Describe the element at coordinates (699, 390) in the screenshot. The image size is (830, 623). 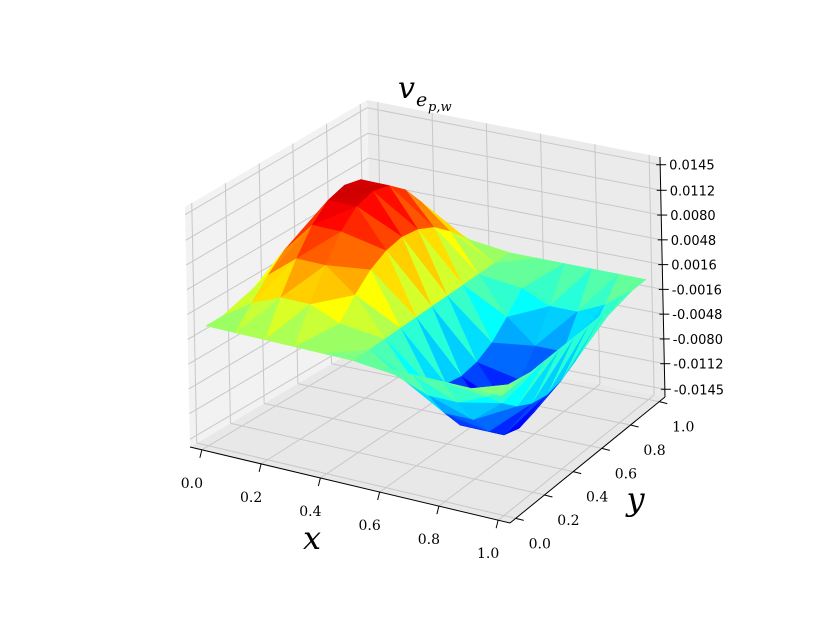
I see `z-tick-label: -0.0145` at that location.